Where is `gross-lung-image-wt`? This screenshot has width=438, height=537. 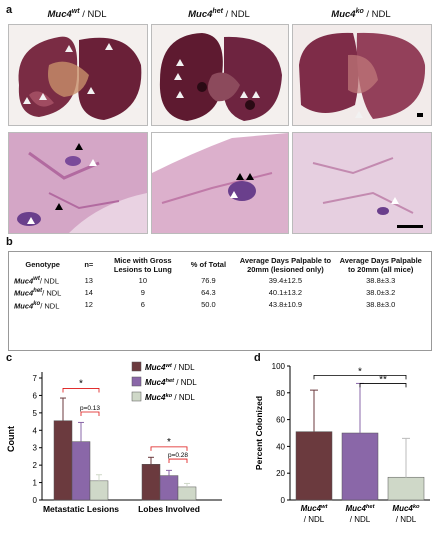
gross-lung-image-wt is located at coordinates (78, 75).